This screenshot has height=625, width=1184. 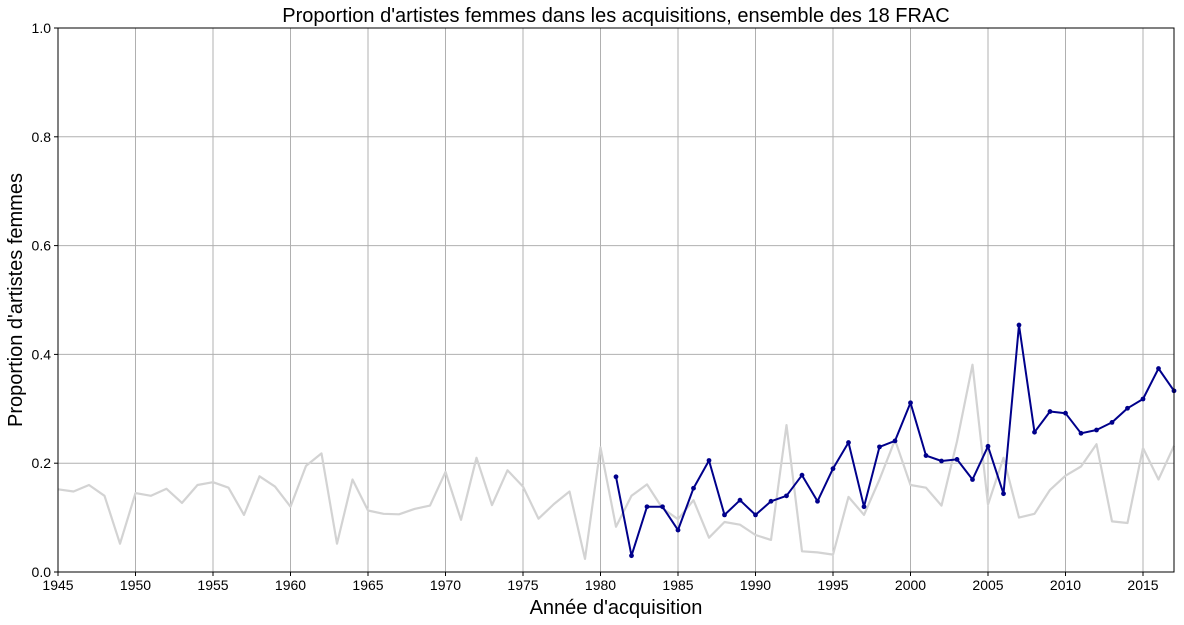 What do you see at coordinates (212, 585) in the screenshot?
I see `x-tick-label: 1955` at bounding box center [212, 585].